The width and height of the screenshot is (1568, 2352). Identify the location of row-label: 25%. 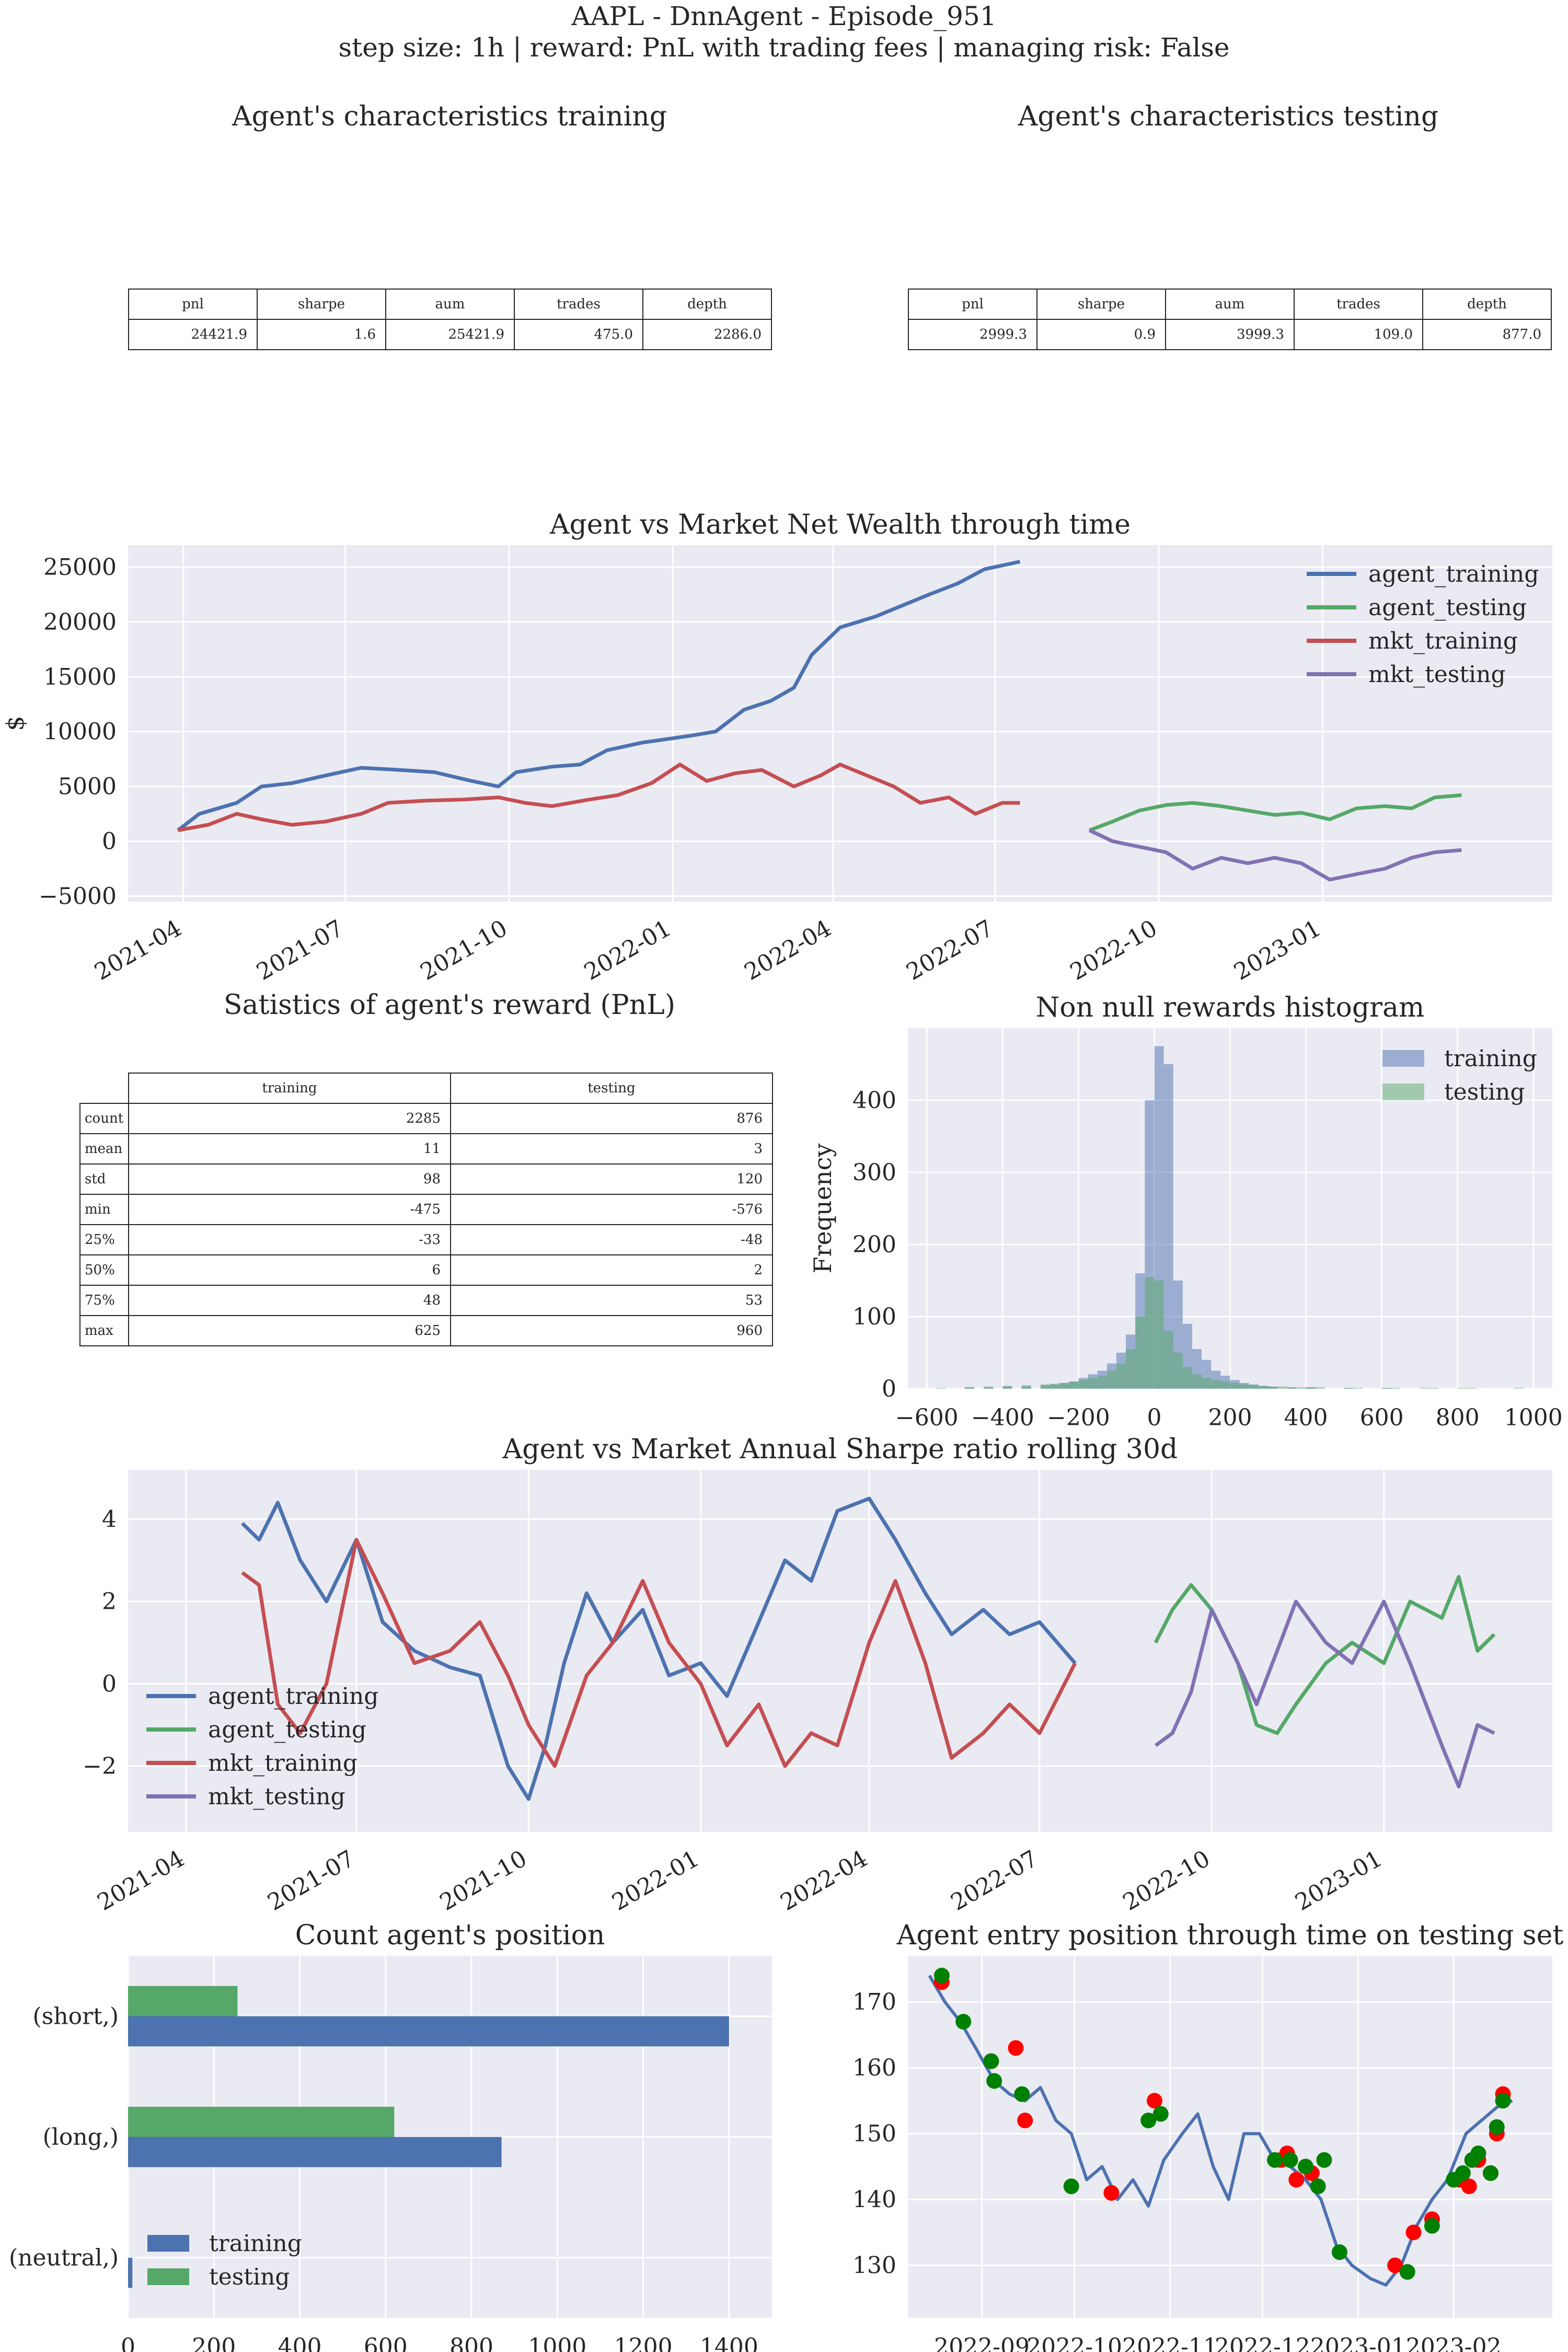
(104, 1239).